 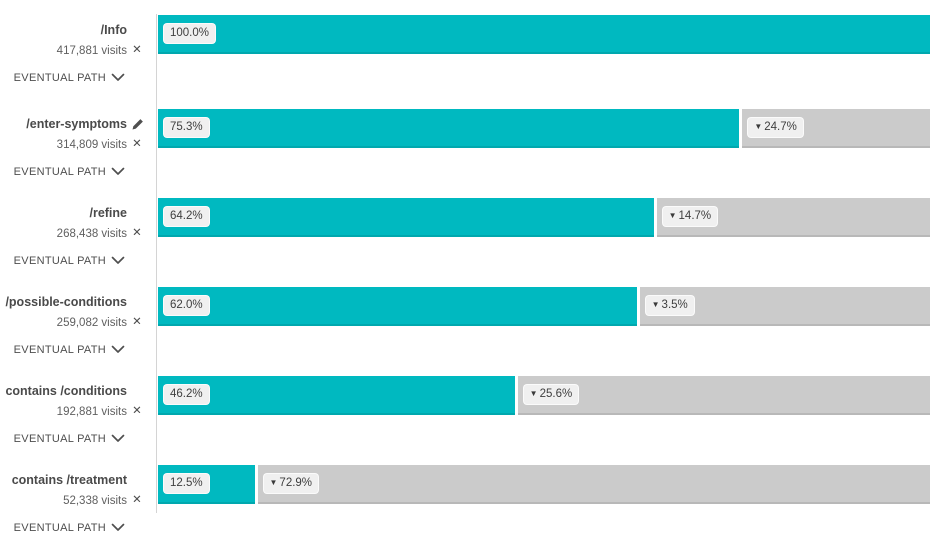 I want to click on step-track: 62.0% ▼ 3.5%, so click(x=544, y=331).